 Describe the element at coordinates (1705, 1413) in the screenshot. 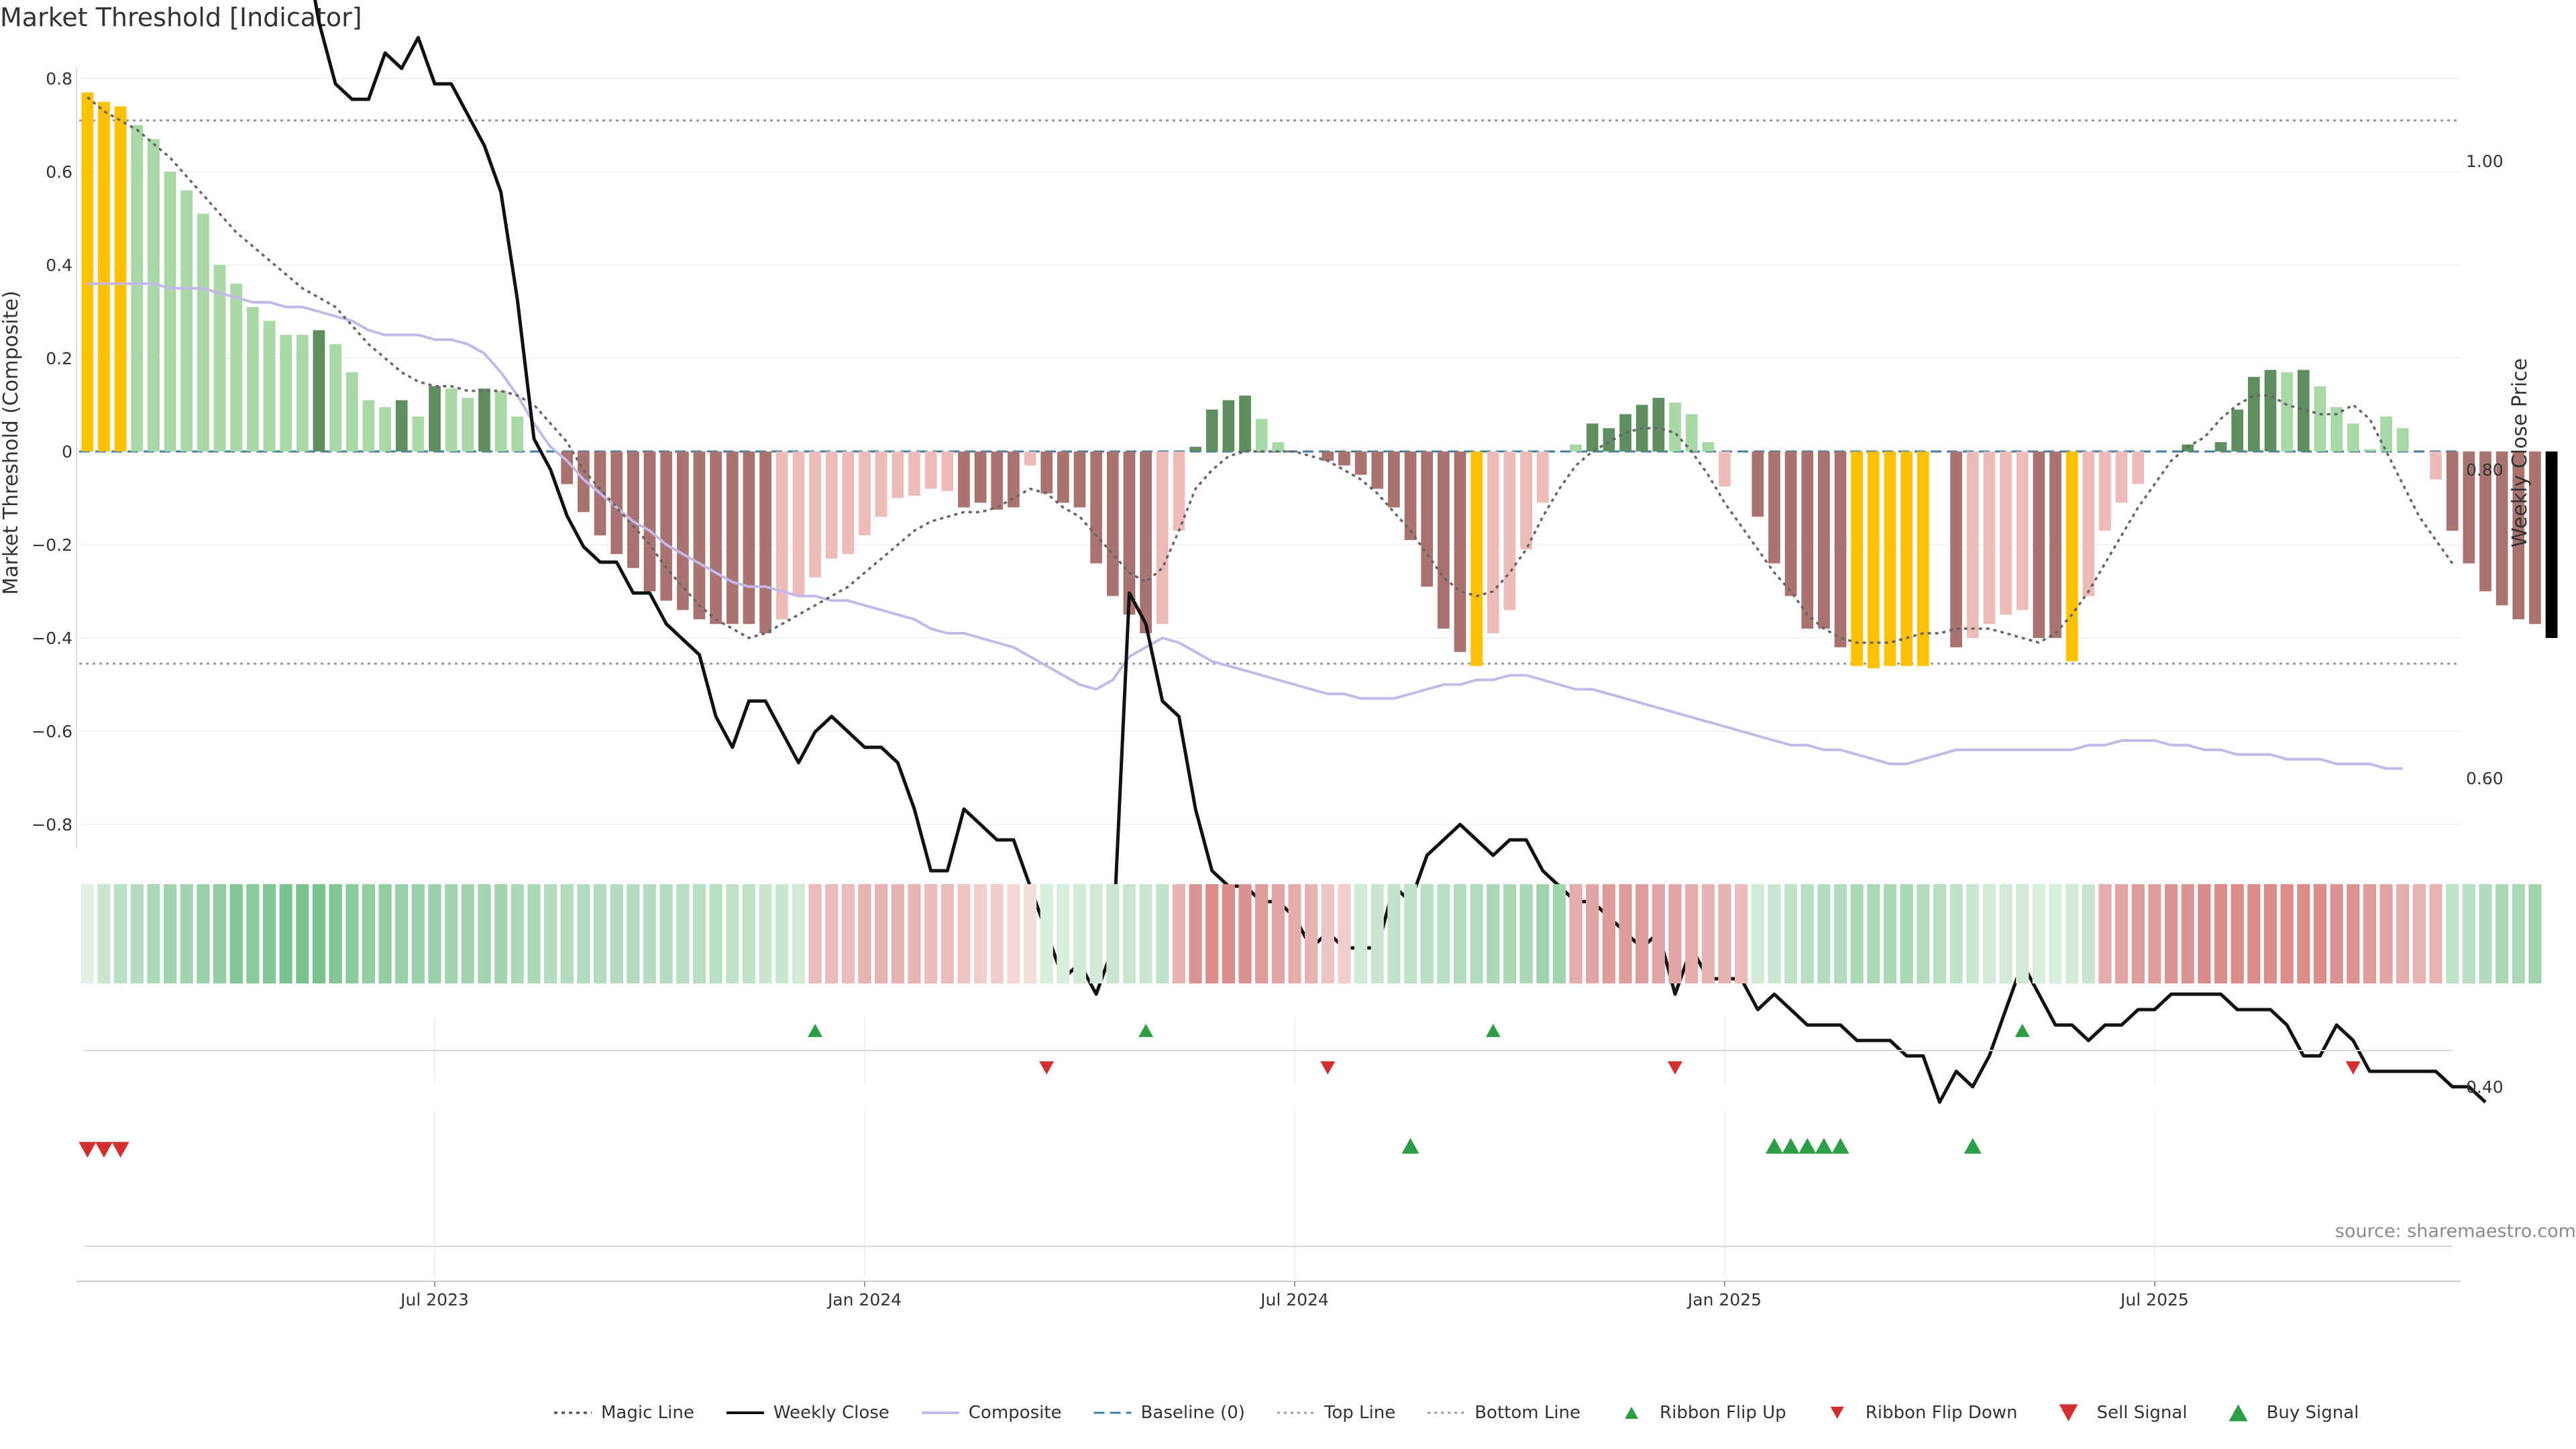

I see `legend-item: Ribbon Flip Up` at that location.